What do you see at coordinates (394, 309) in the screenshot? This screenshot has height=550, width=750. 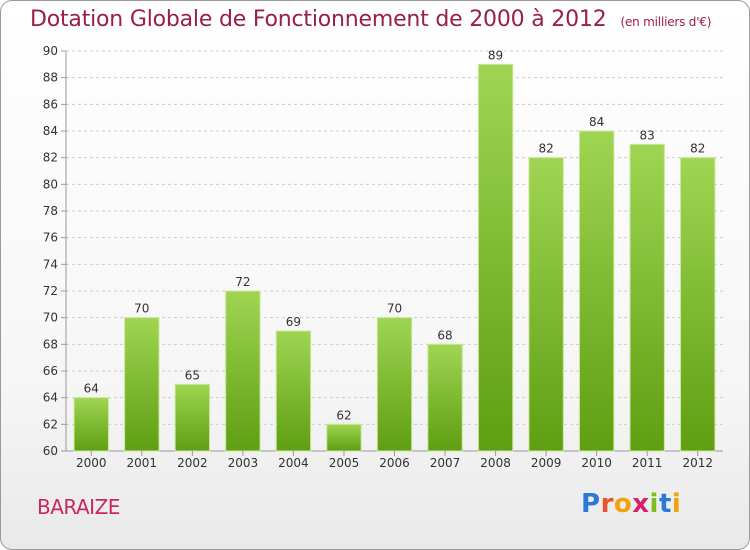 I see `value-label-2006: 70` at bounding box center [394, 309].